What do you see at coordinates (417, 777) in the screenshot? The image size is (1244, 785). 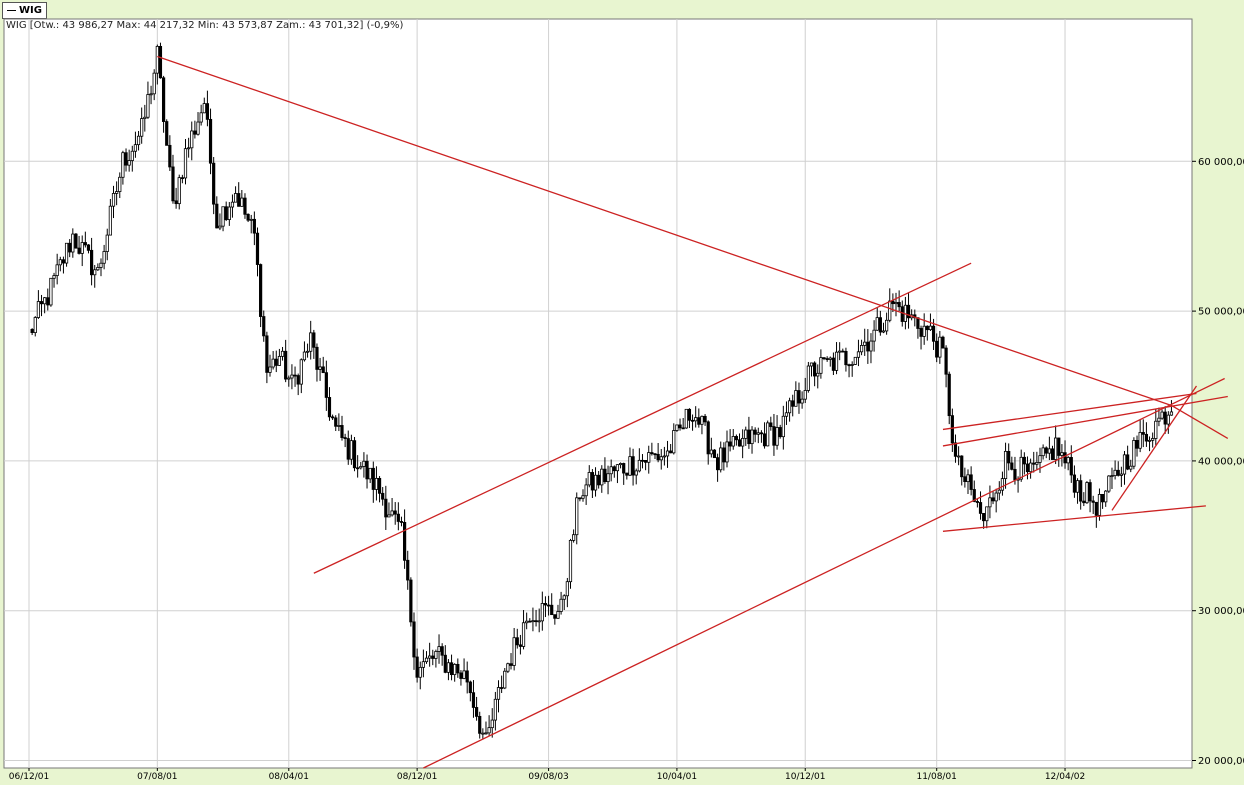 I see `x-tick-label: 08/12/01` at bounding box center [417, 777].